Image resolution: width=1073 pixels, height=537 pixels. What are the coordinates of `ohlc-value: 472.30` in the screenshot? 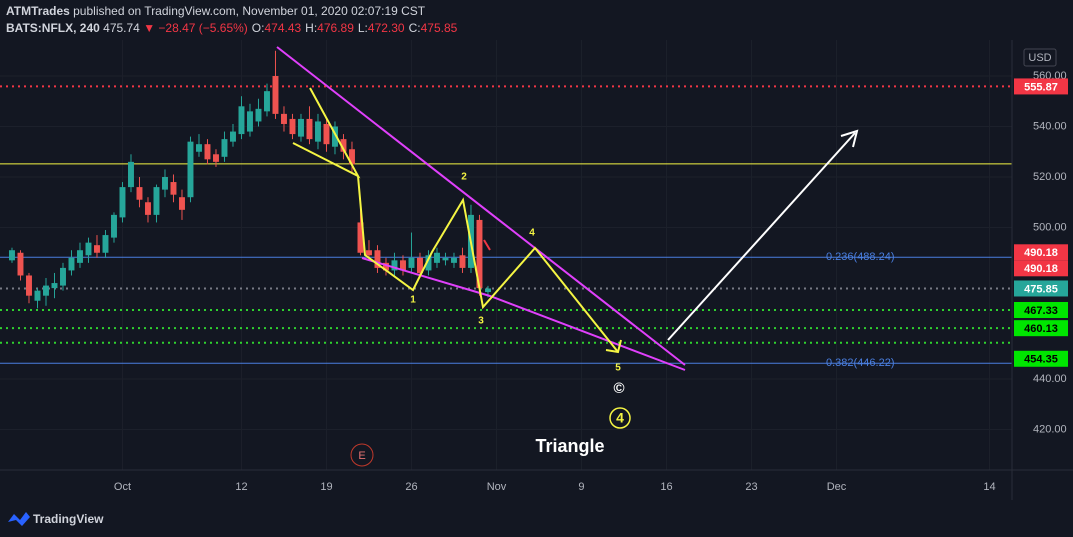 It's located at (386, 28).